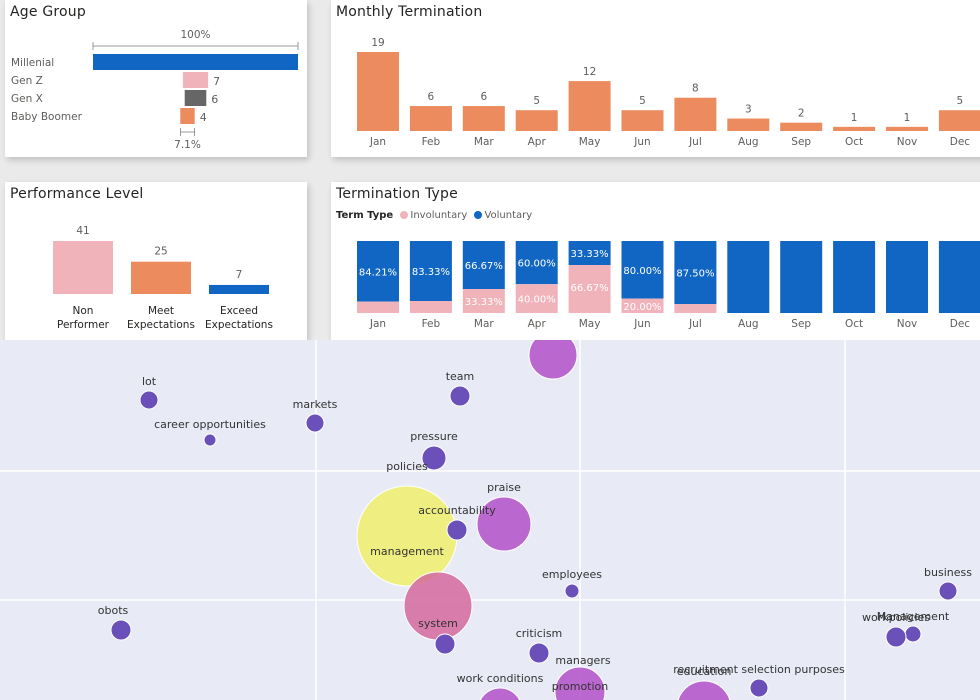 The height and width of the screenshot is (700, 980). Describe the element at coordinates (32, 63) in the screenshot. I see `age-category-label: Millenial` at that location.